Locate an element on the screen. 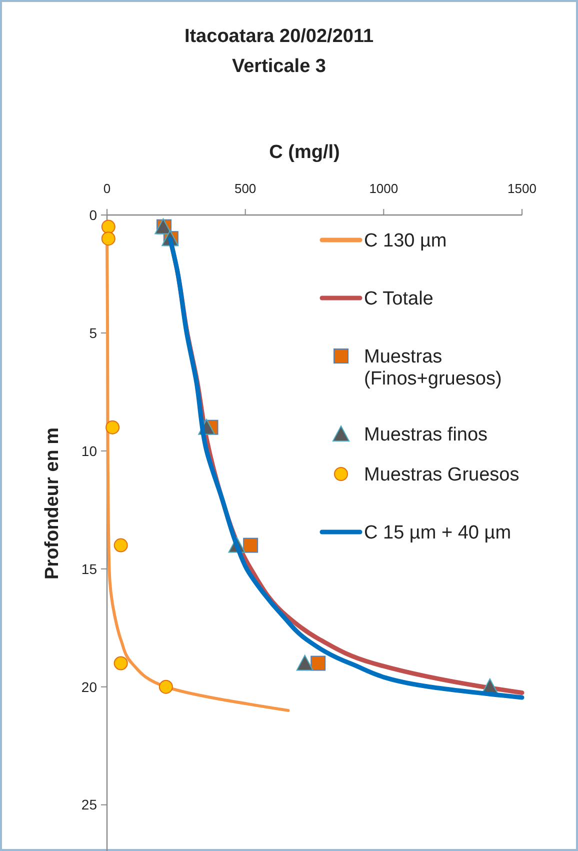  y-tick-label: 0 is located at coordinates (93, 214).